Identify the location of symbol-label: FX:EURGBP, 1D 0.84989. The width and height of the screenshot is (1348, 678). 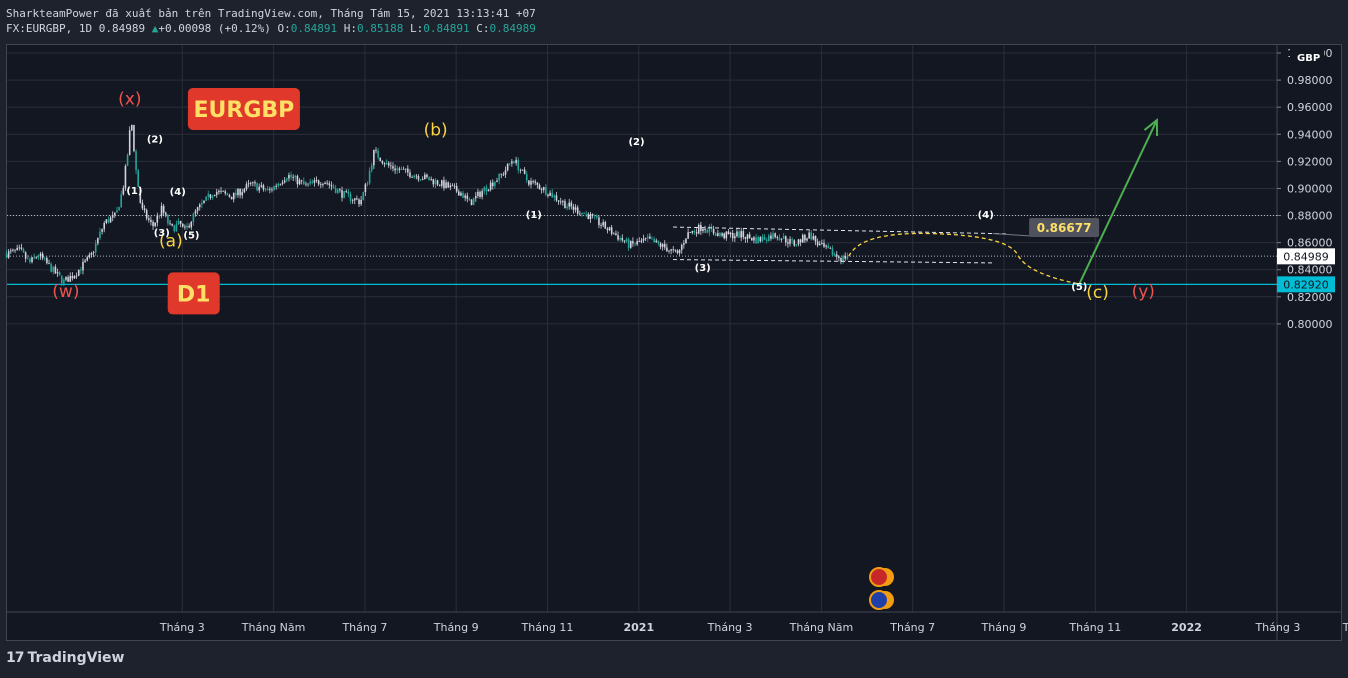
(76, 28).